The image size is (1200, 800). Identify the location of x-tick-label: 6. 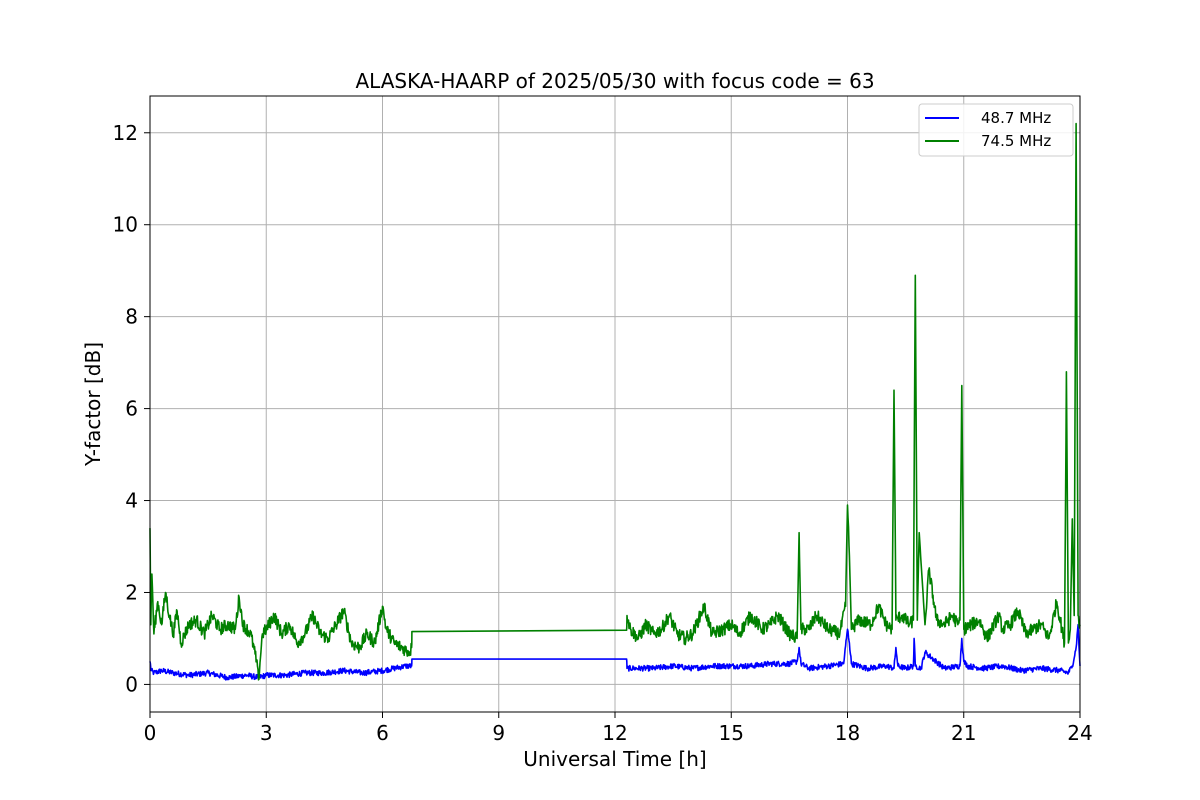
(382, 733).